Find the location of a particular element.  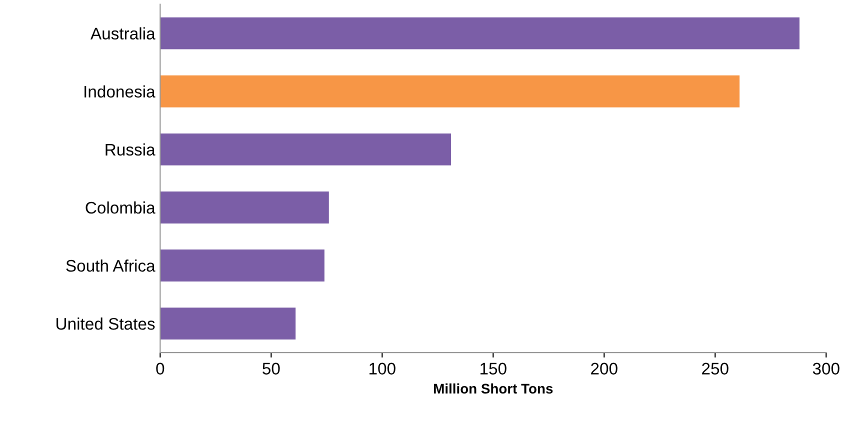

x-tick-label: 300 is located at coordinates (826, 368).